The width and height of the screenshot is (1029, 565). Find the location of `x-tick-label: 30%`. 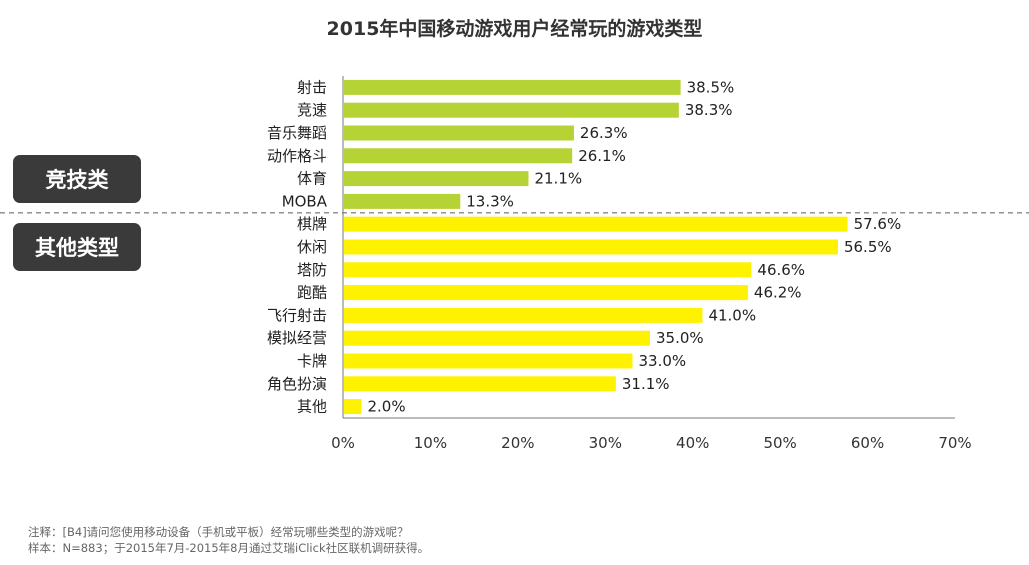

x-tick-label: 30% is located at coordinates (605, 443).